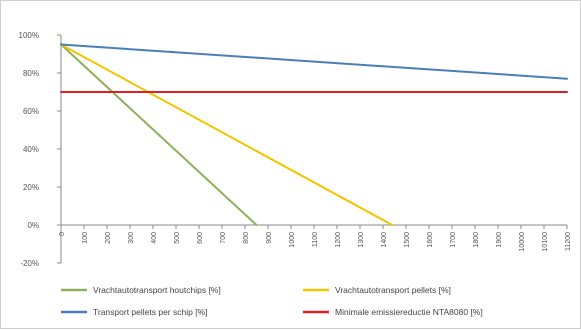 The height and width of the screenshot is (330, 581). Describe the element at coordinates (33, 225) in the screenshot. I see `y-tick-label: 0%` at that location.